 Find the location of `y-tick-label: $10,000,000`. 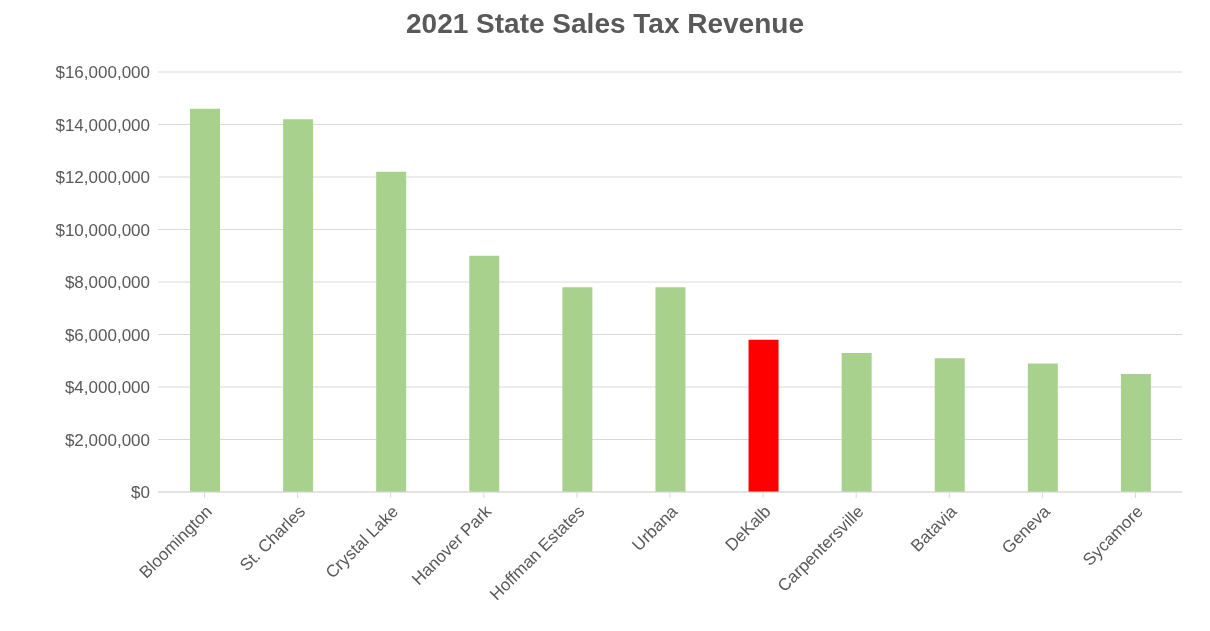

y-tick-label: $10,000,000 is located at coordinates (102, 230).